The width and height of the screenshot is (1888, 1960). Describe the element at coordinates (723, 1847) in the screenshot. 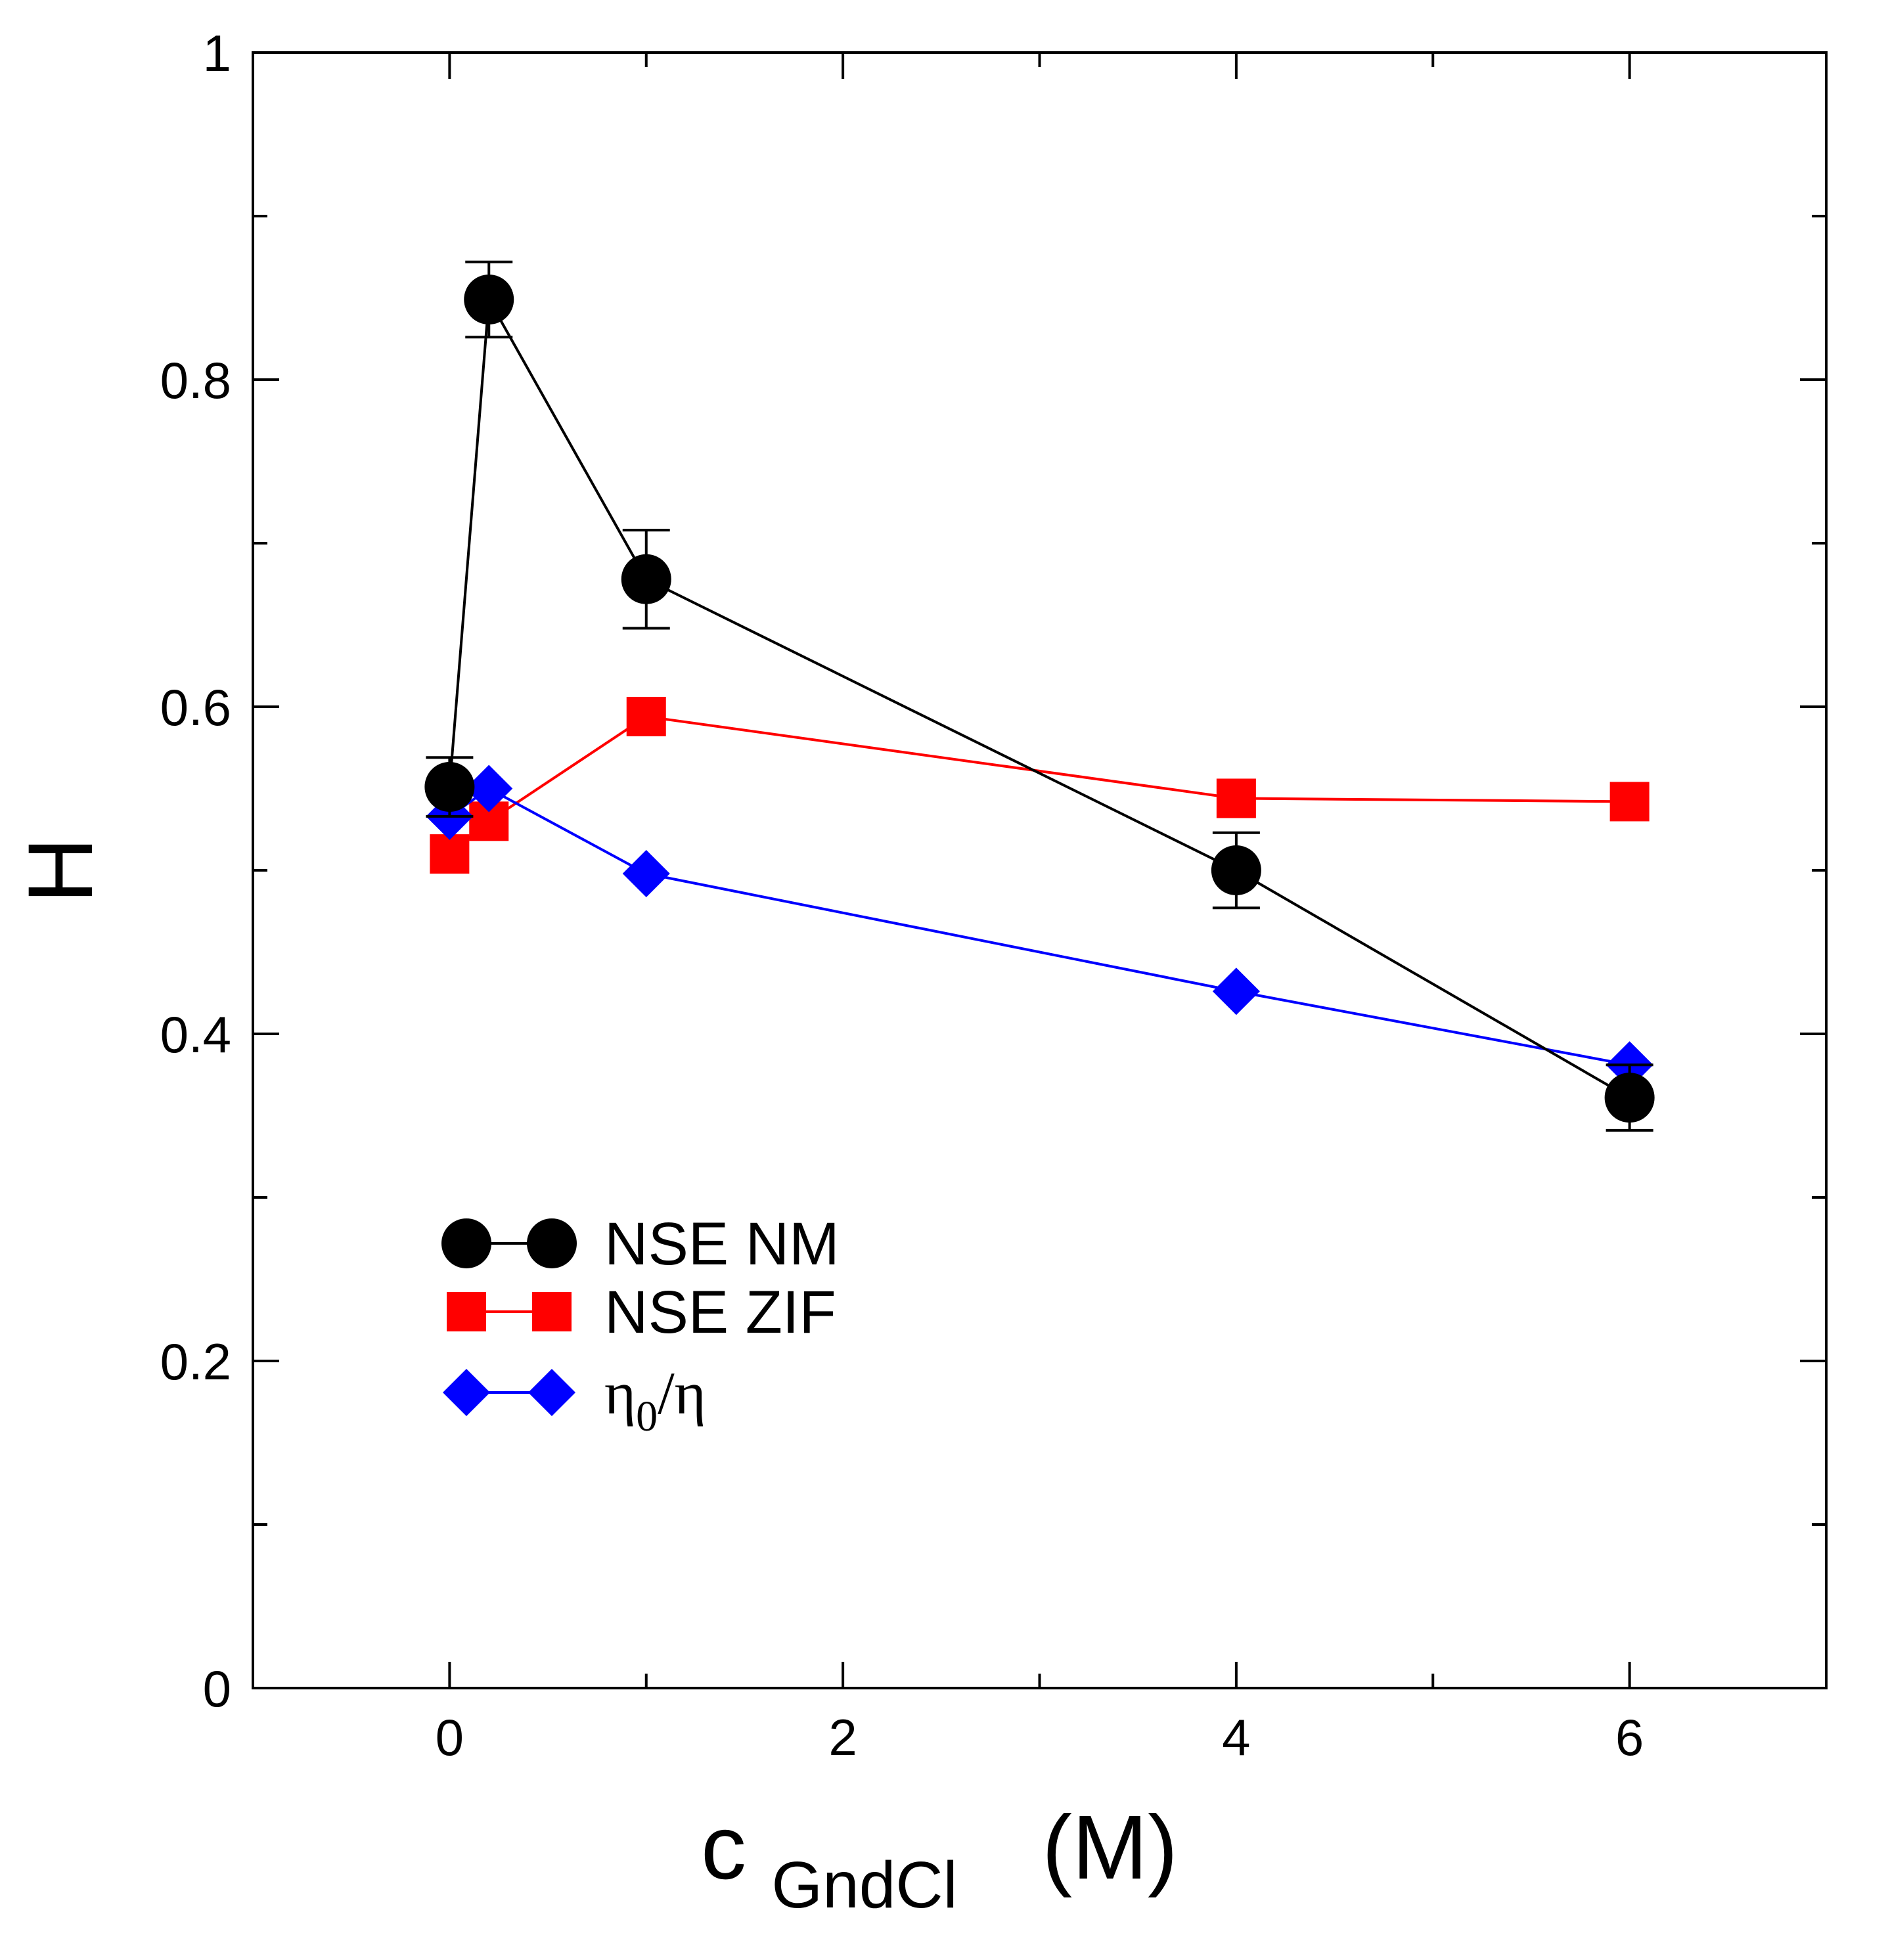

I see `x-axis-label-main: c` at that location.